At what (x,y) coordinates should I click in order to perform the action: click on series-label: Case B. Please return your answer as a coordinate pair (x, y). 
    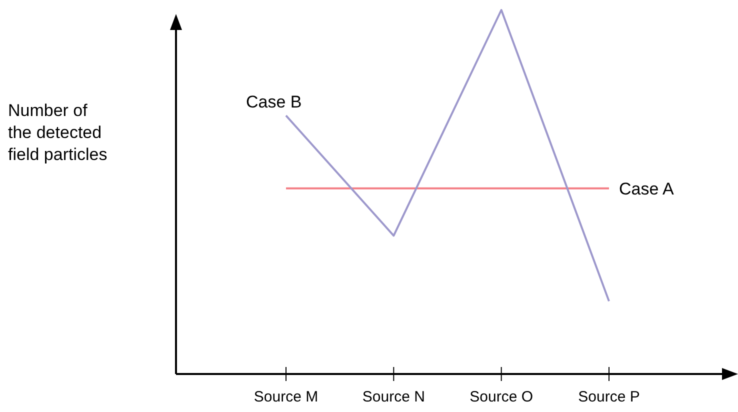
    Looking at the image, I should click on (274, 102).